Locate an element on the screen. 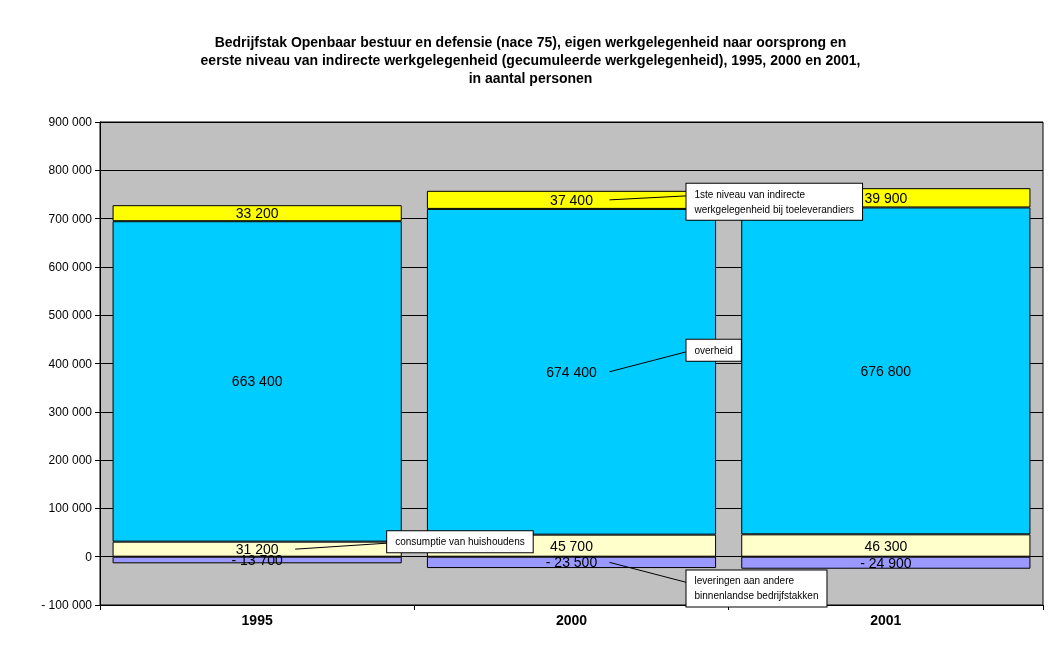  annotation: overheid is located at coordinates (713, 350).